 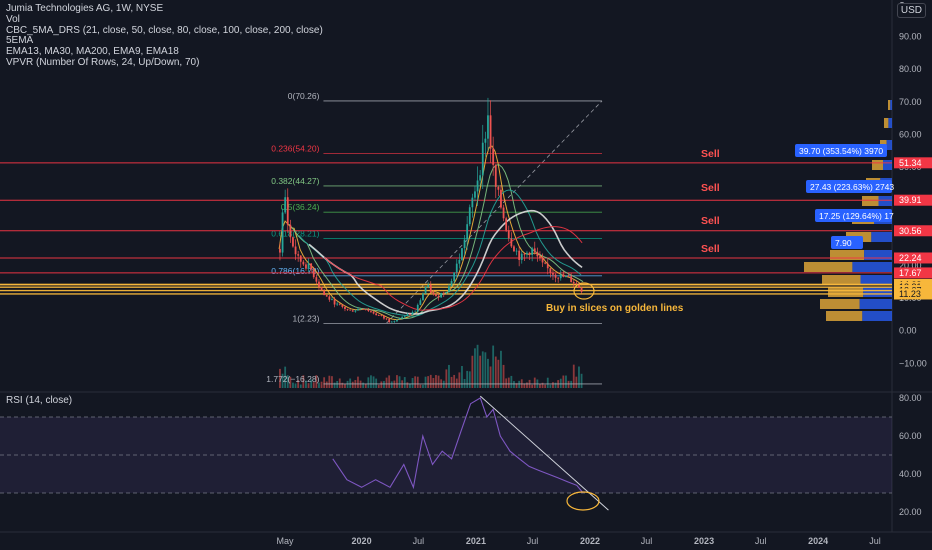 I want to click on buy-zone-circle, so click(x=584, y=291).